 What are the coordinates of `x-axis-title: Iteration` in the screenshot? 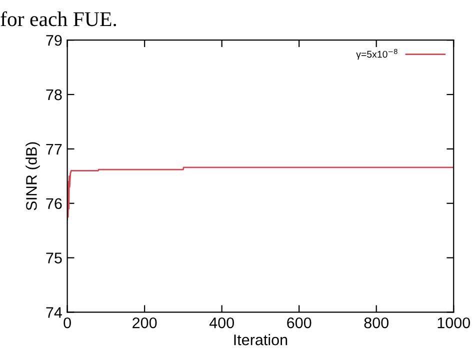 It's located at (261, 340).